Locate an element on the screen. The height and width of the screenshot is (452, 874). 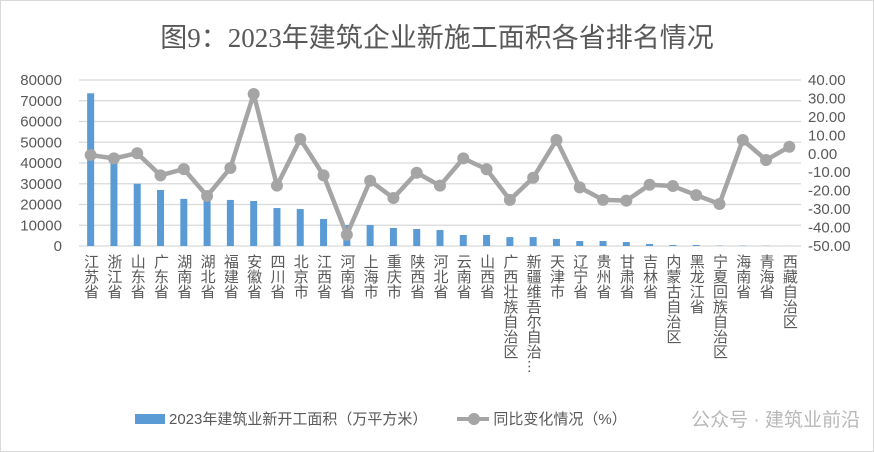
right-tick-label: 30.00 is located at coordinates (827, 98).